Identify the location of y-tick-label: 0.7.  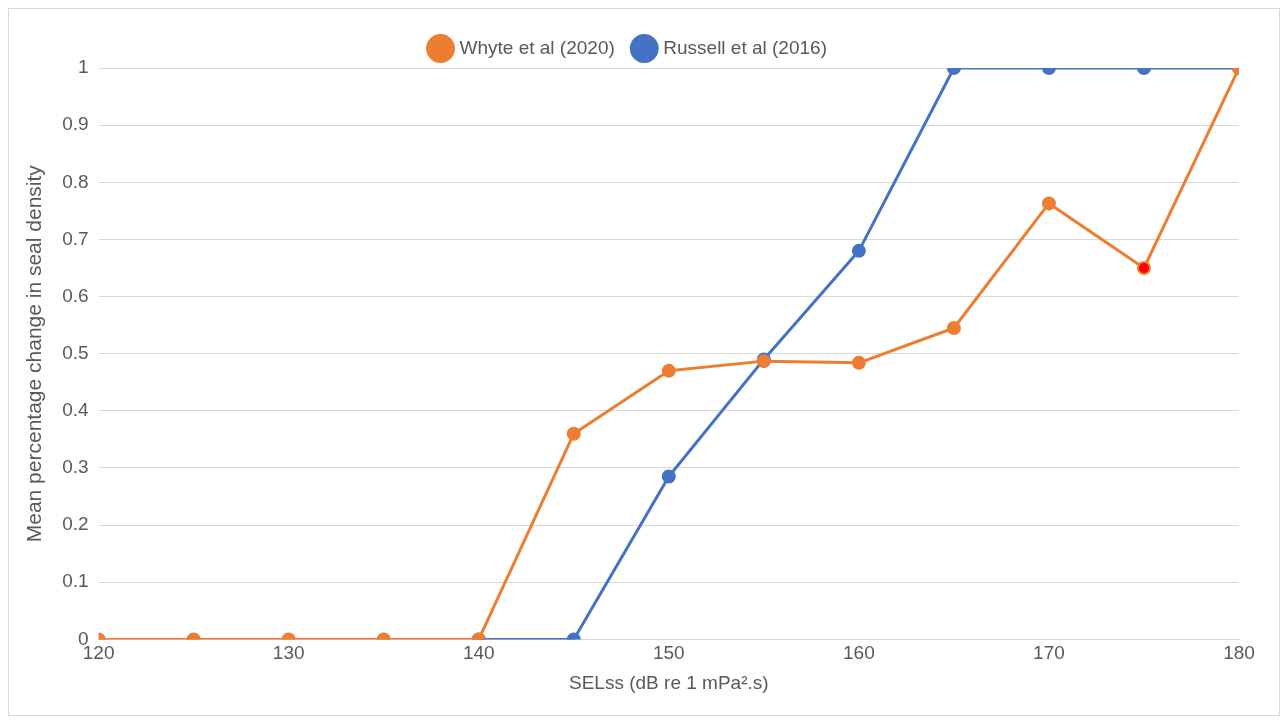
(75, 238).